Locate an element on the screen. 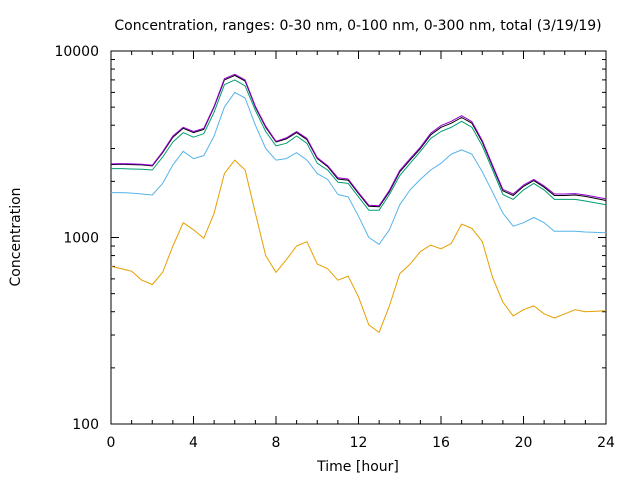 This screenshot has height=480, width=640. y-tick-label: 10000 is located at coordinates (76, 52).